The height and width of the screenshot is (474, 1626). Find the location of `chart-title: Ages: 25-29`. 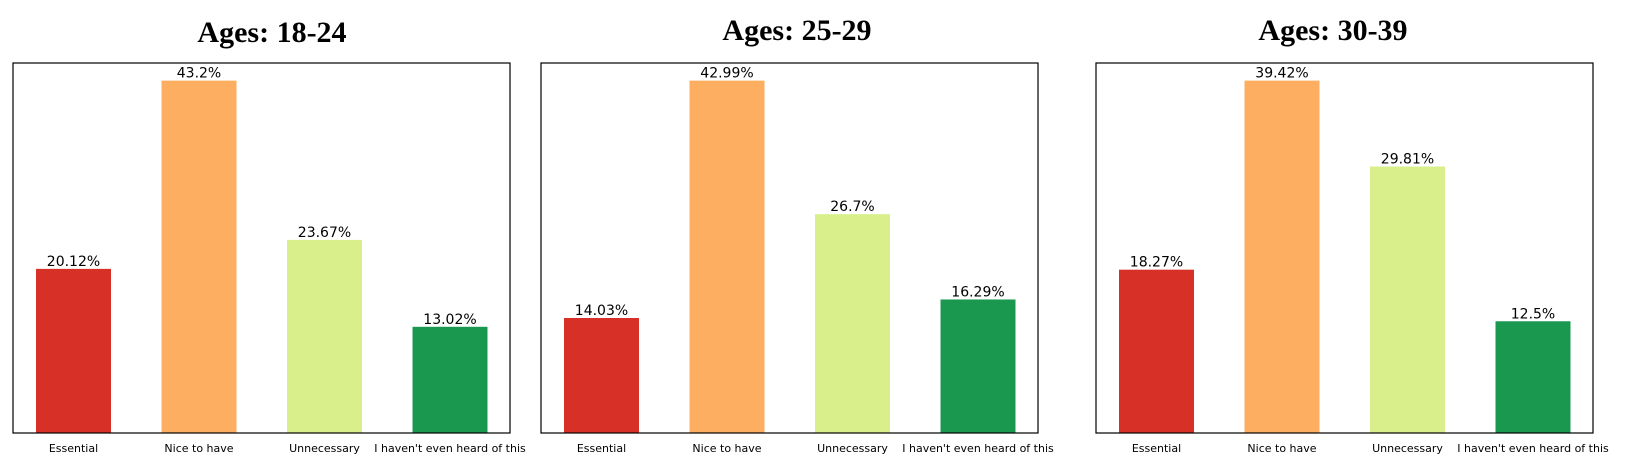

chart-title: Ages: 25-29 is located at coordinates (796, 30).